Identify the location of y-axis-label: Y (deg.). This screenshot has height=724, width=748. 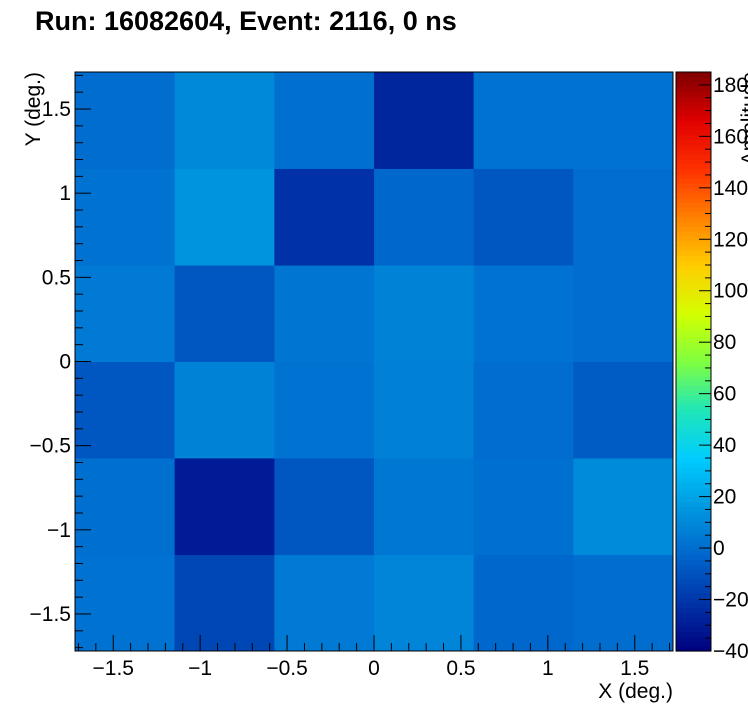
(33, 109).